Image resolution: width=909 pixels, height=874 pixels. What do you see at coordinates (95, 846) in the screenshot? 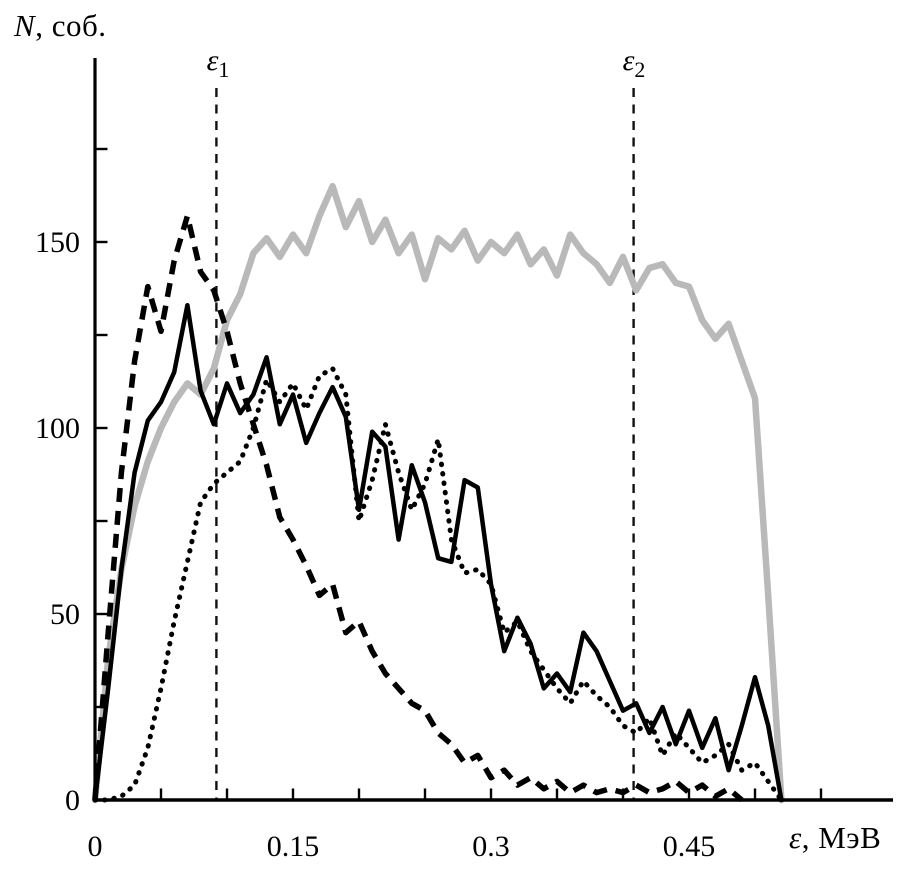
I see `x-tick-label: 0` at bounding box center [95, 846].